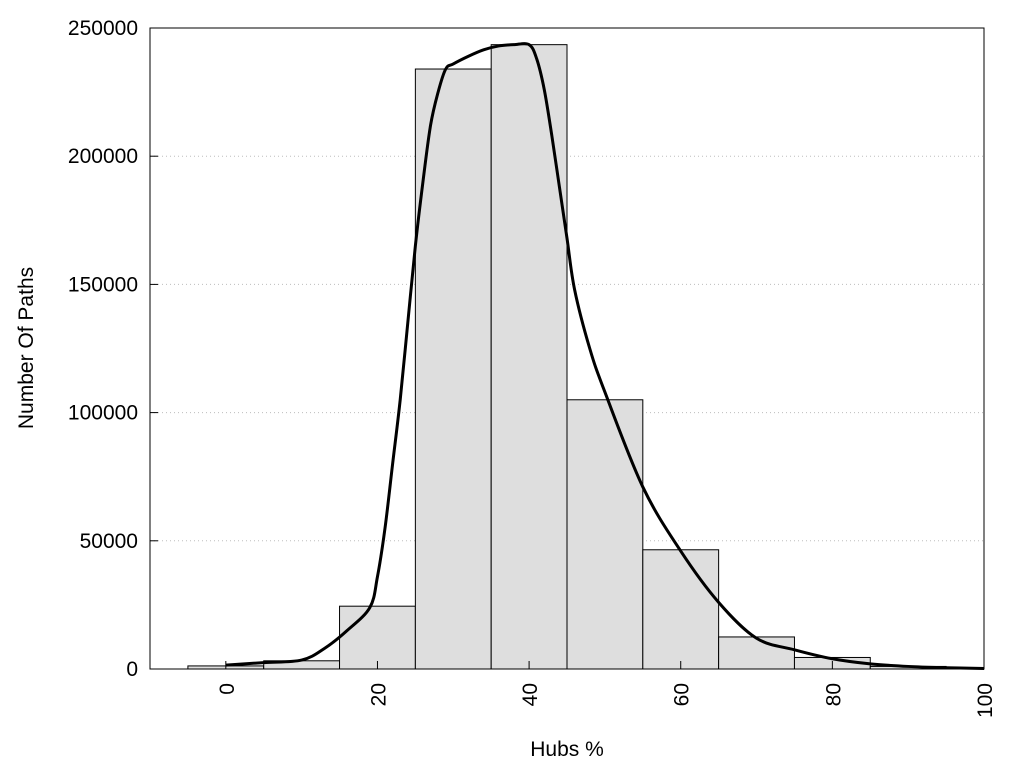 This screenshot has height=768, width=1024. Describe the element at coordinates (530, 694) in the screenshot. I see `x-tick-label: 40` at that location.